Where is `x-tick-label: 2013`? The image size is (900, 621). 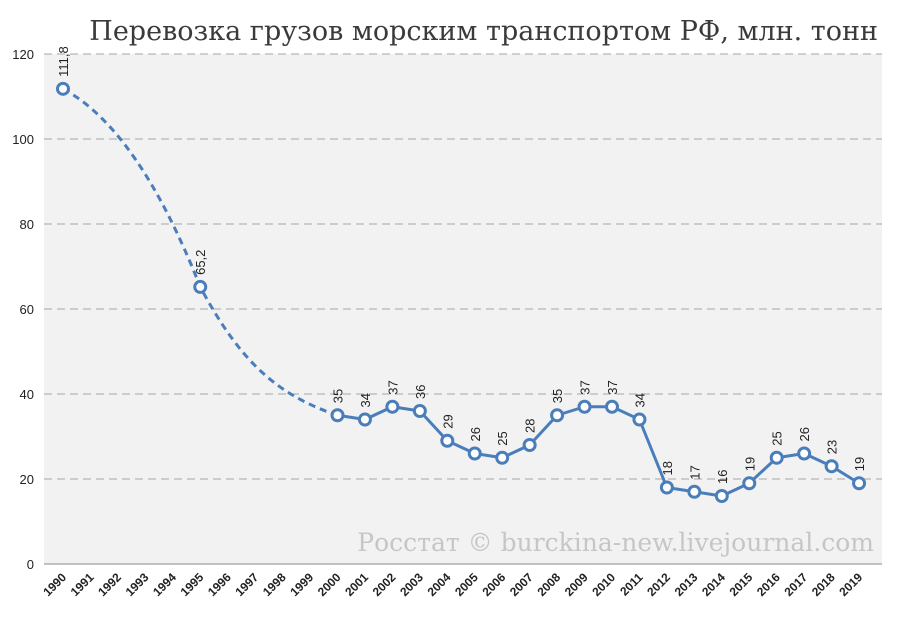 x-tick-label: 2013 is located at coordinates (686, 584).